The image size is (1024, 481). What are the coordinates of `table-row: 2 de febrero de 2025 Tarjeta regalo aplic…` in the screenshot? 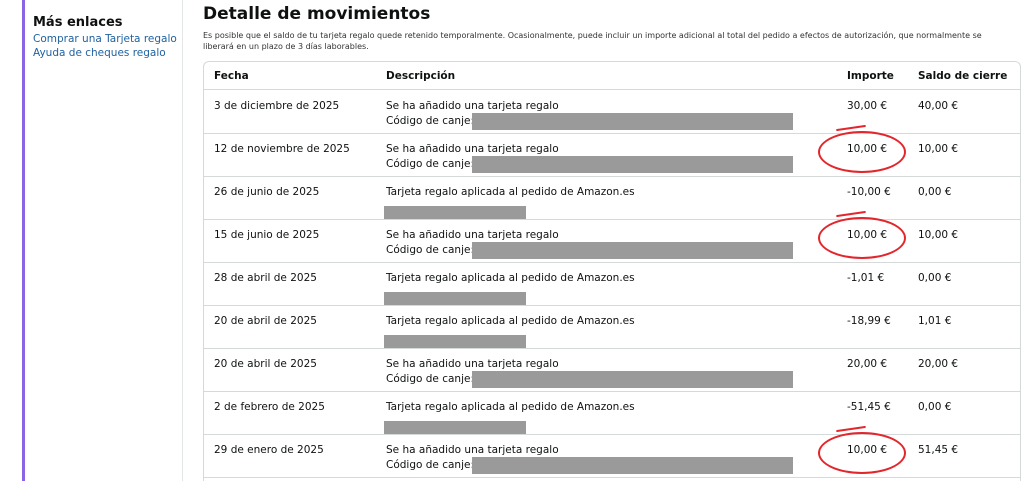 It's located at (612, 413).